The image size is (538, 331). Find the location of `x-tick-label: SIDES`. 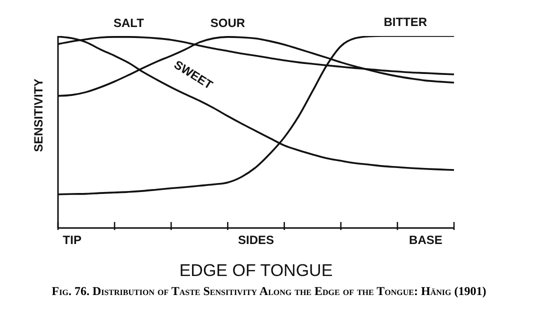

x-tick-label: SIDES is located at coordinates (256, 240).